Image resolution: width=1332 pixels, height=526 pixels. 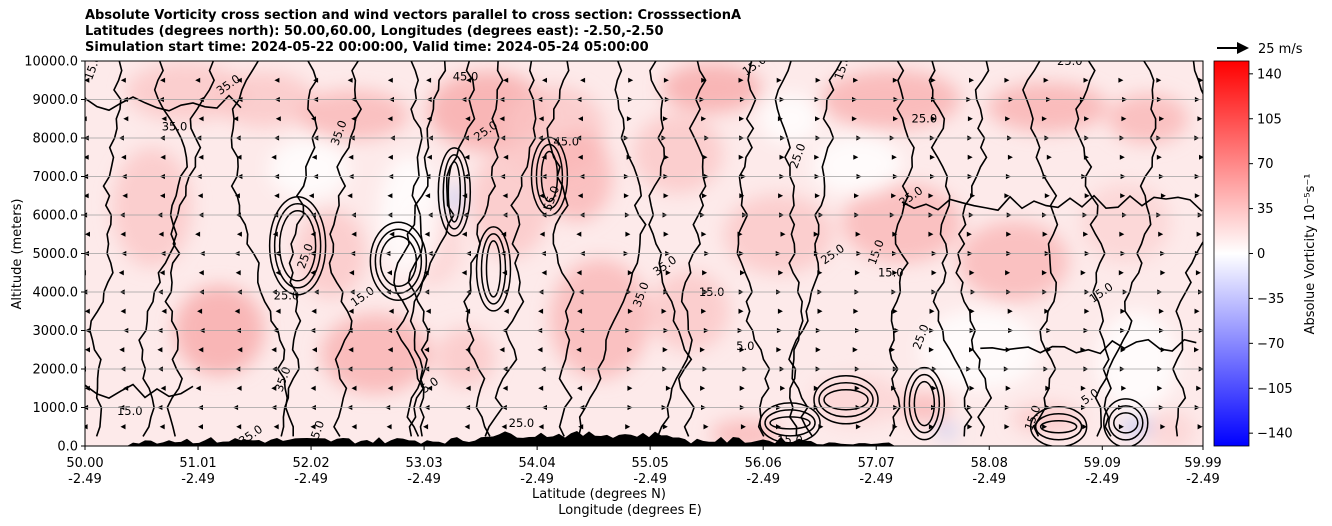 I want to click on colorbar-tick-label: −35, so click(x=1270, y=299).